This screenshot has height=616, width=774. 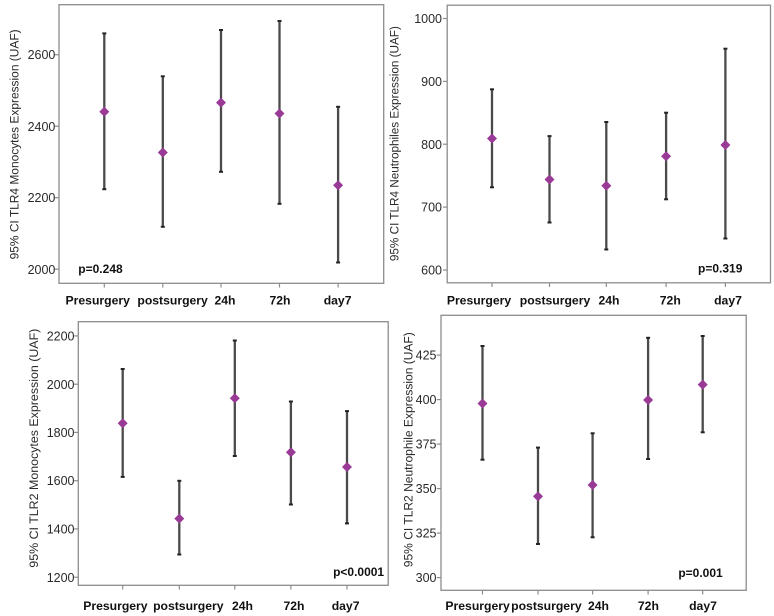 I want to click on svg-text: 1000, so click(x=428, y=19).